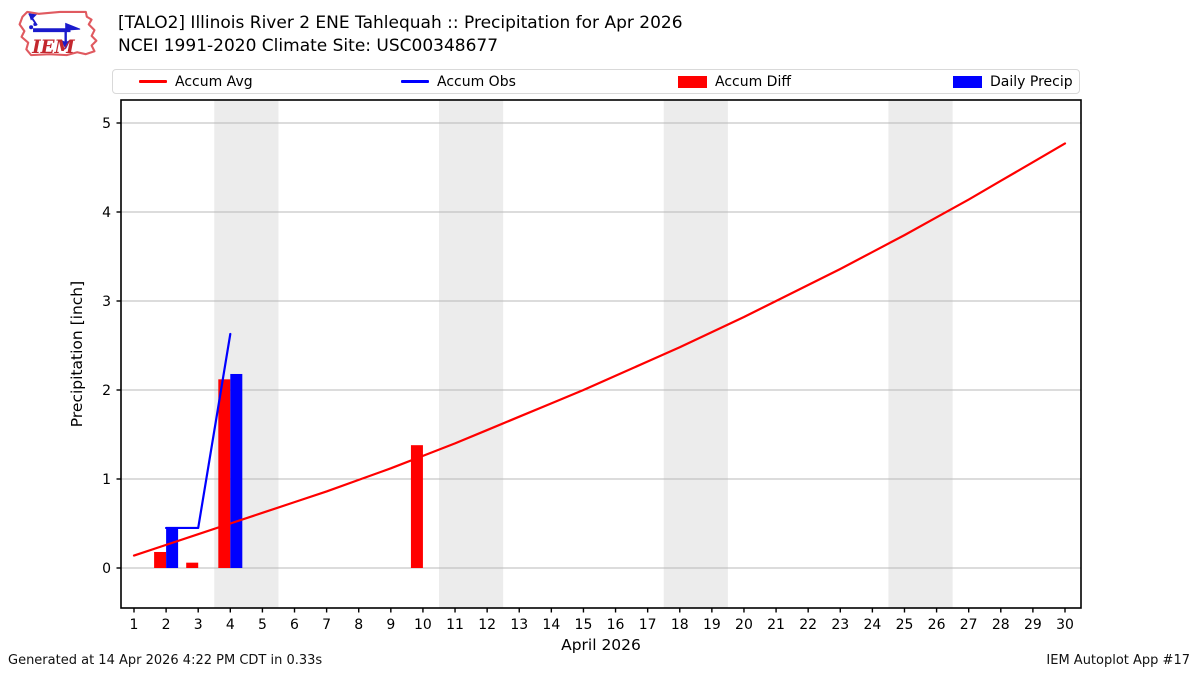 The height and width of the screenshot is (675, 1200). What do you see at coordinates (214, 81) in the screenshot?
I see `legend-label: Accum Avg` at bounding box center [214, 81].